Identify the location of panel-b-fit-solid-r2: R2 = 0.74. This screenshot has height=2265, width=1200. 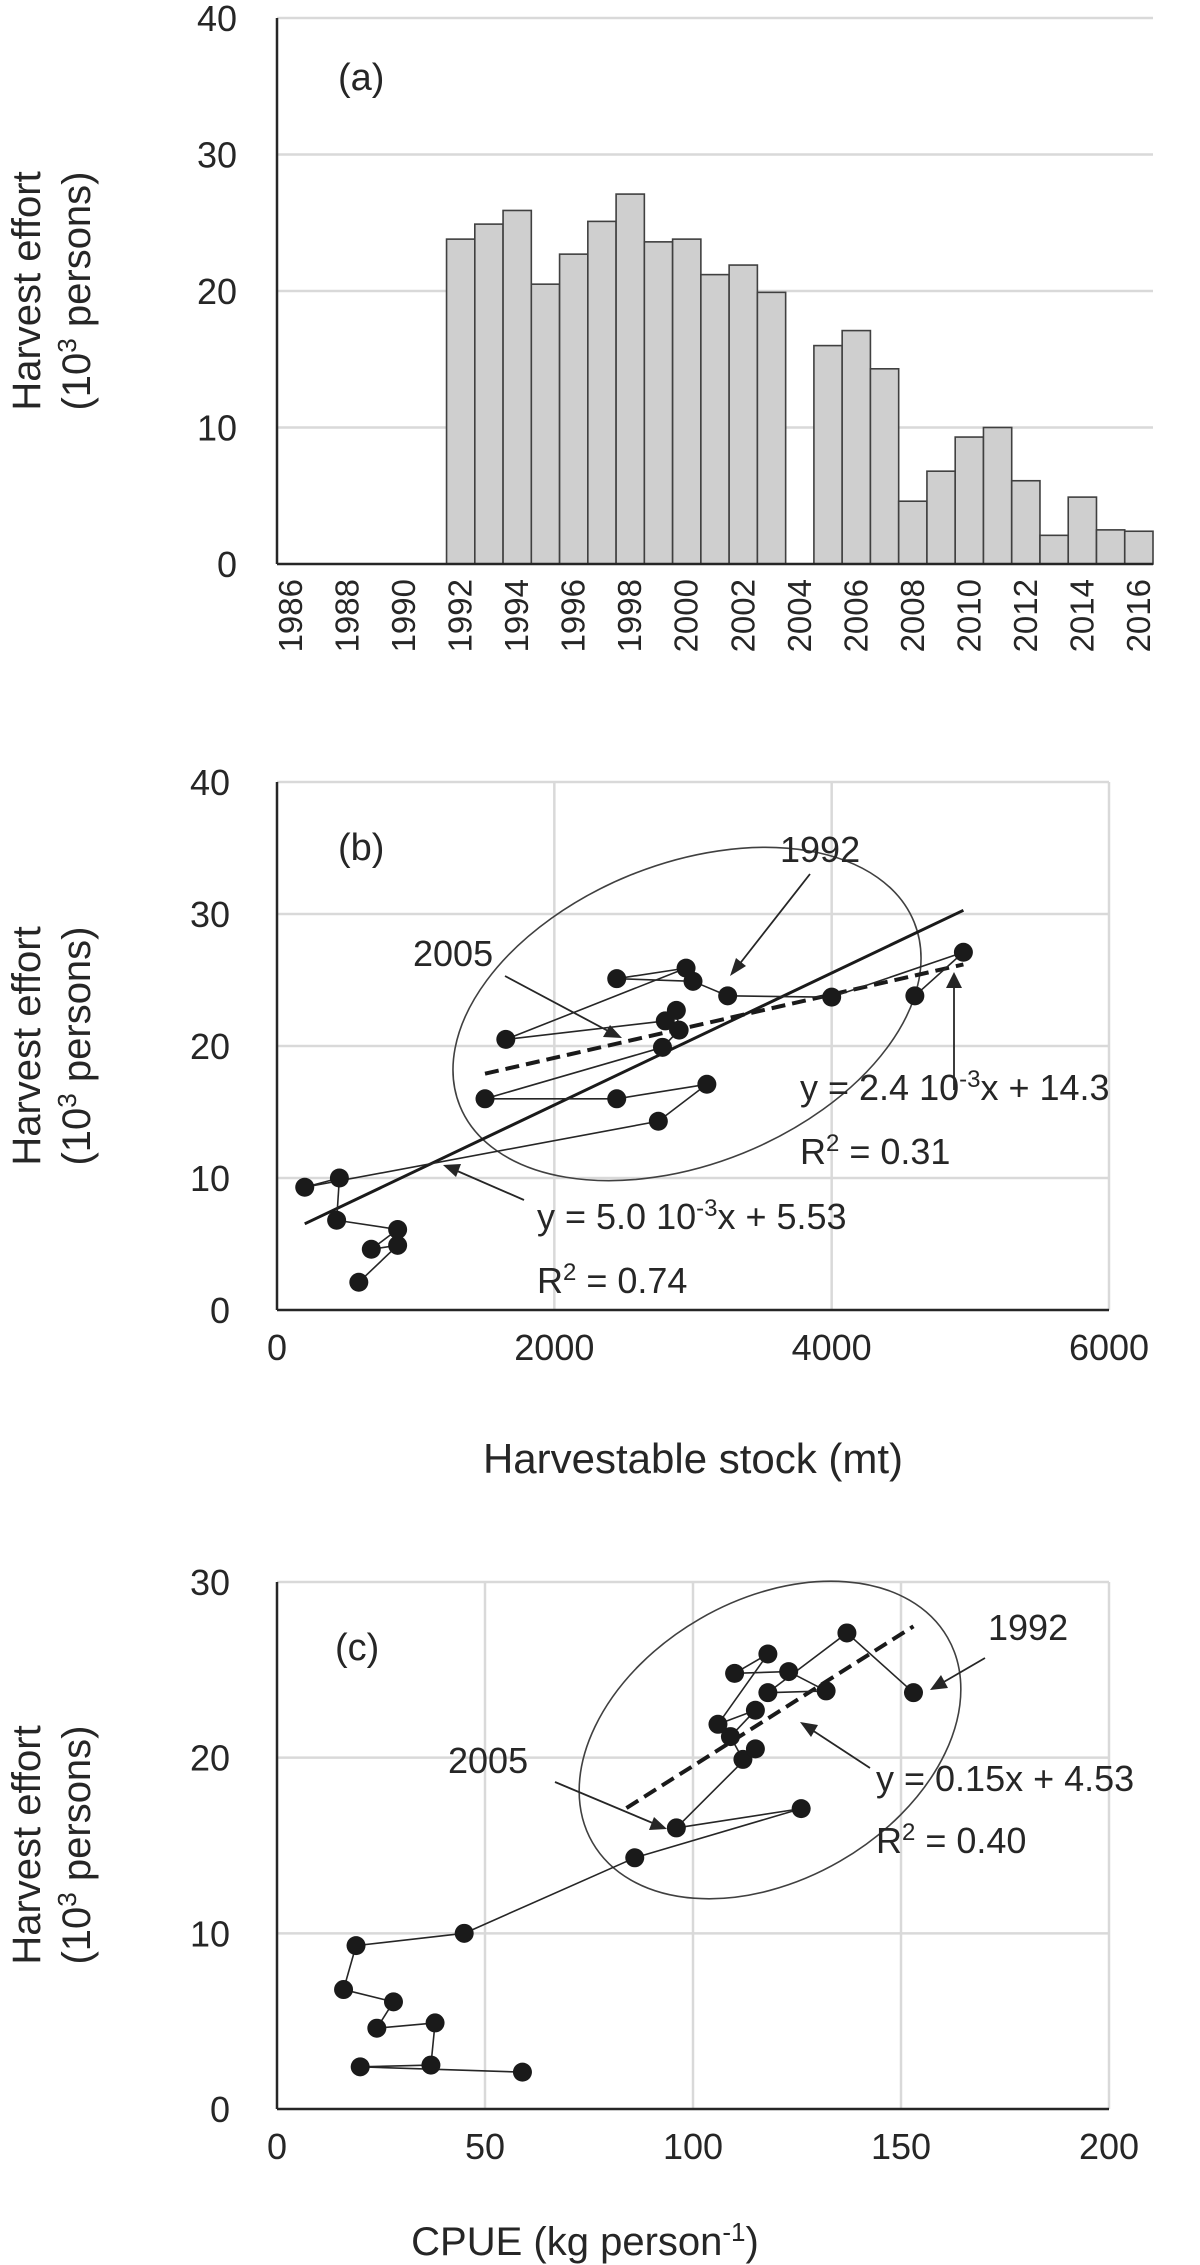
(612, 1280).